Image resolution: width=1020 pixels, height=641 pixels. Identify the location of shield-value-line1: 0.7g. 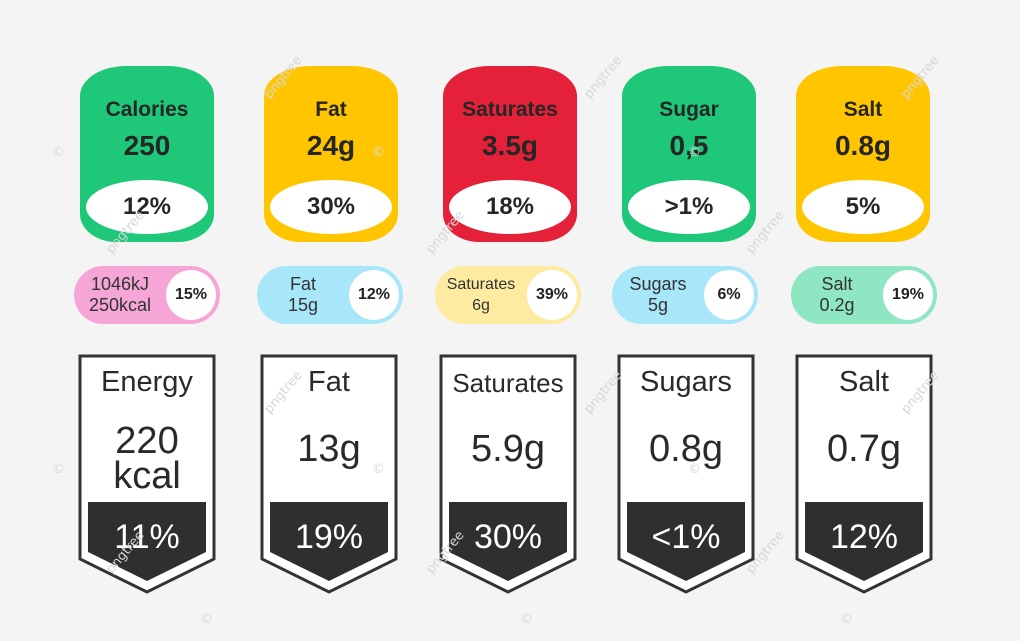
(864, 449).